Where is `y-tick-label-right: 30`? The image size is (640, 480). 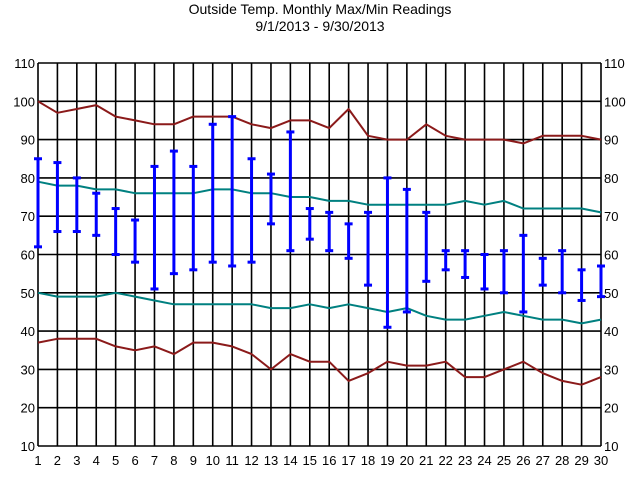 y-tick-label-right: 30 is located at coordinates (611, 369).